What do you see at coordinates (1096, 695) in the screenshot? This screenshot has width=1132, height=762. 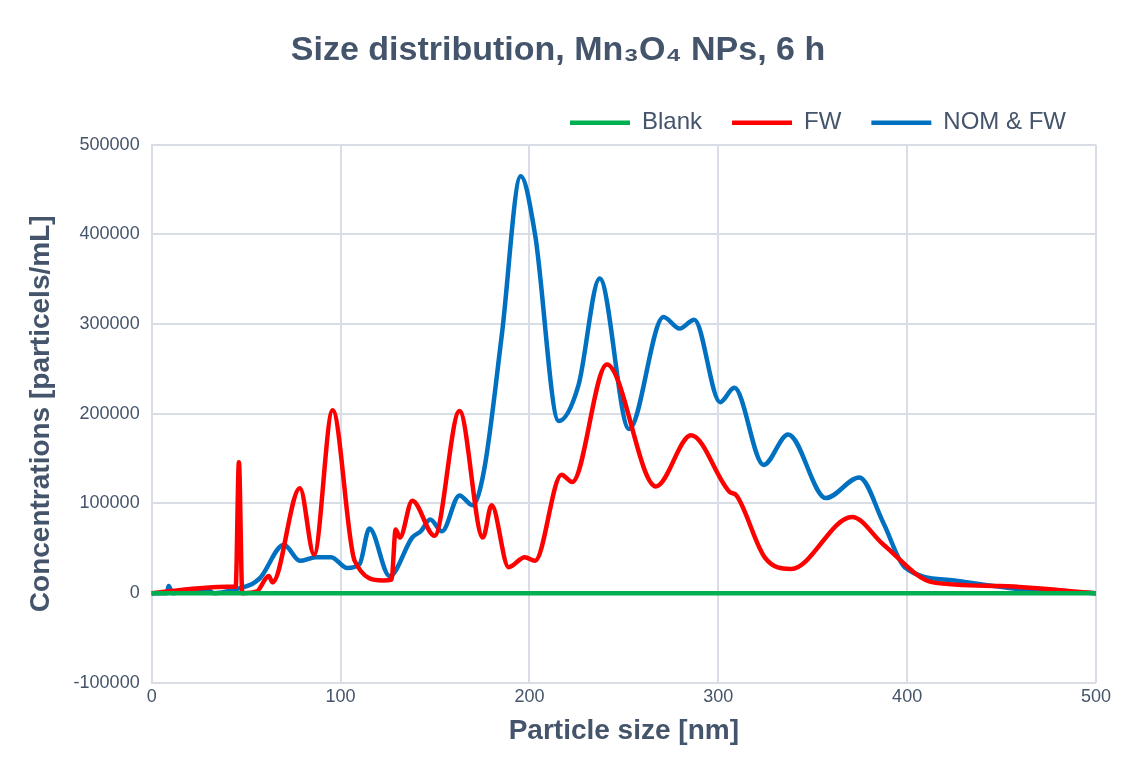 I see `x-tick-label: 500` at bounding box center [1096, 695].